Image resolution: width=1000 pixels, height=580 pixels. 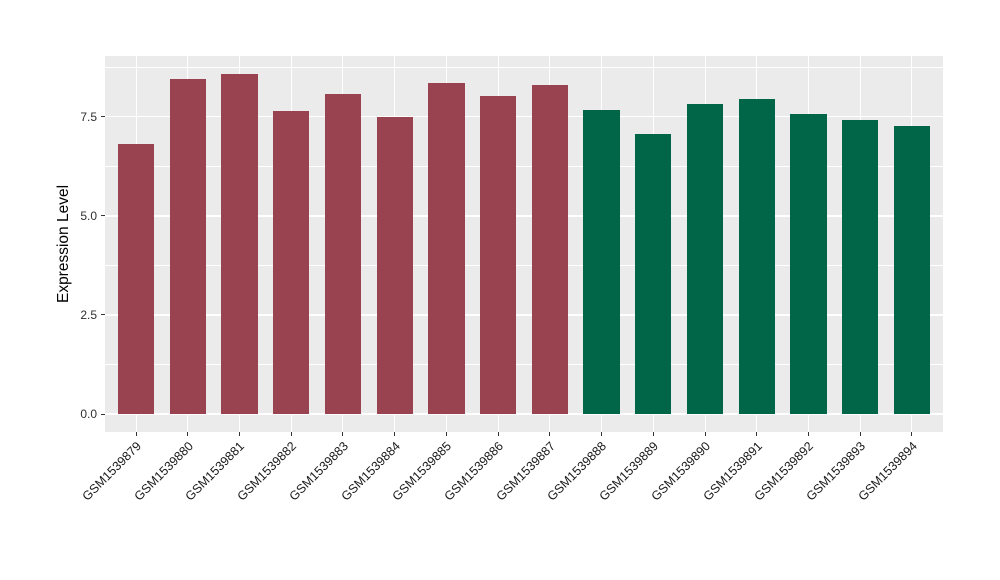 What do you see at coordinates (549, 249) in the screenshot?
I see `bar-GSM1539887` at bounding box center [549, 249].